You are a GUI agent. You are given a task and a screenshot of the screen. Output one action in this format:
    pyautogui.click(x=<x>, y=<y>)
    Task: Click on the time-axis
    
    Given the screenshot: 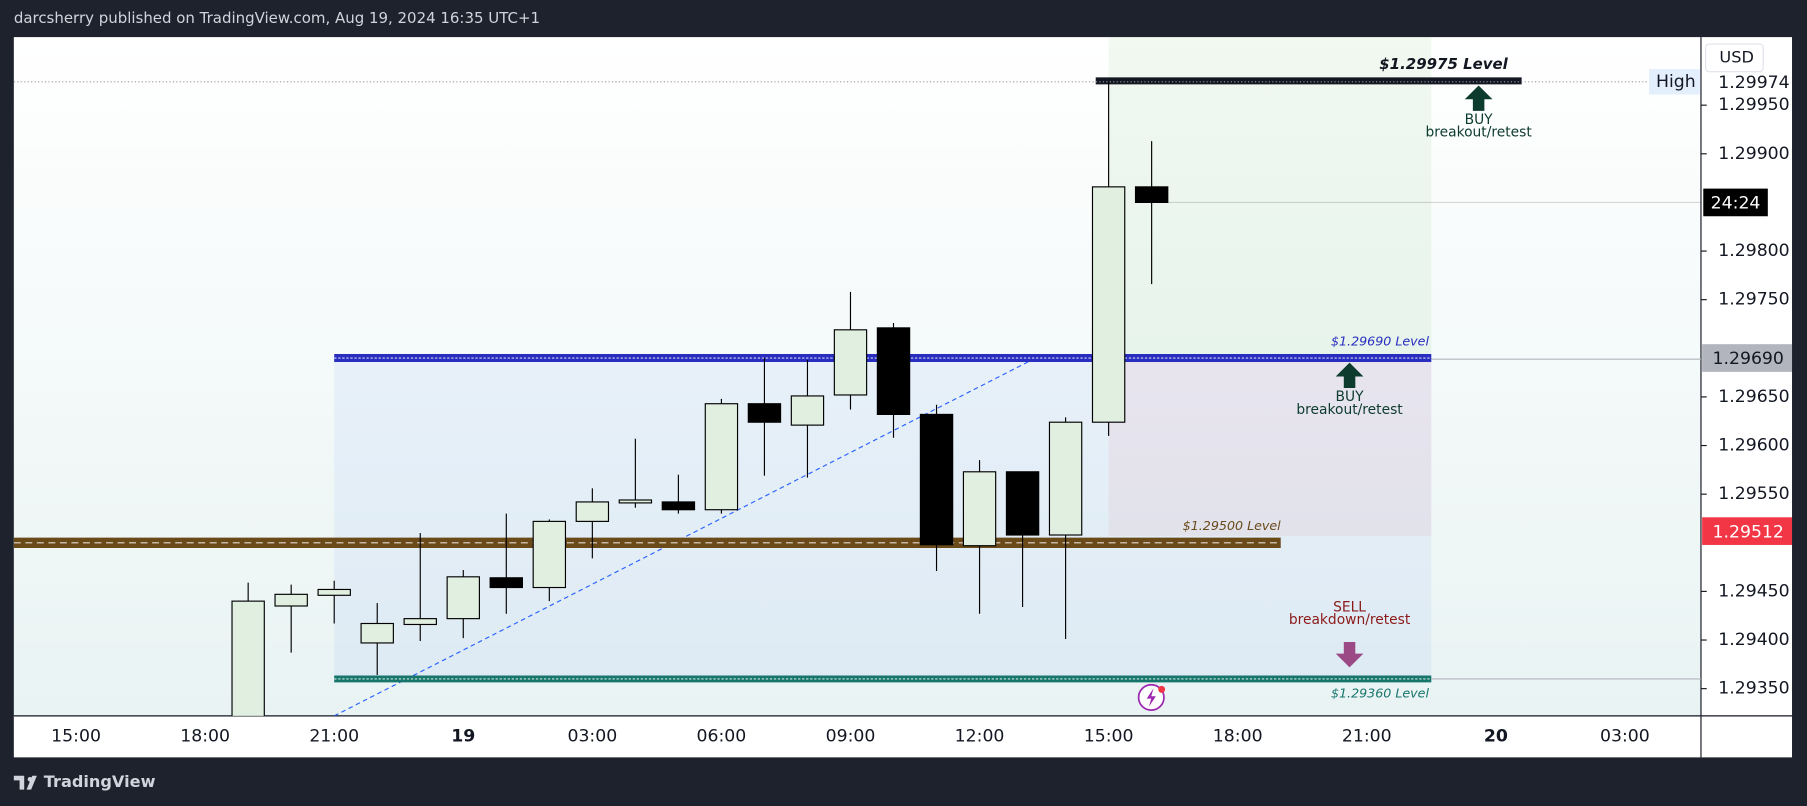 What is the action you would take?
    pyautogui.click(x=857, y=736)
    